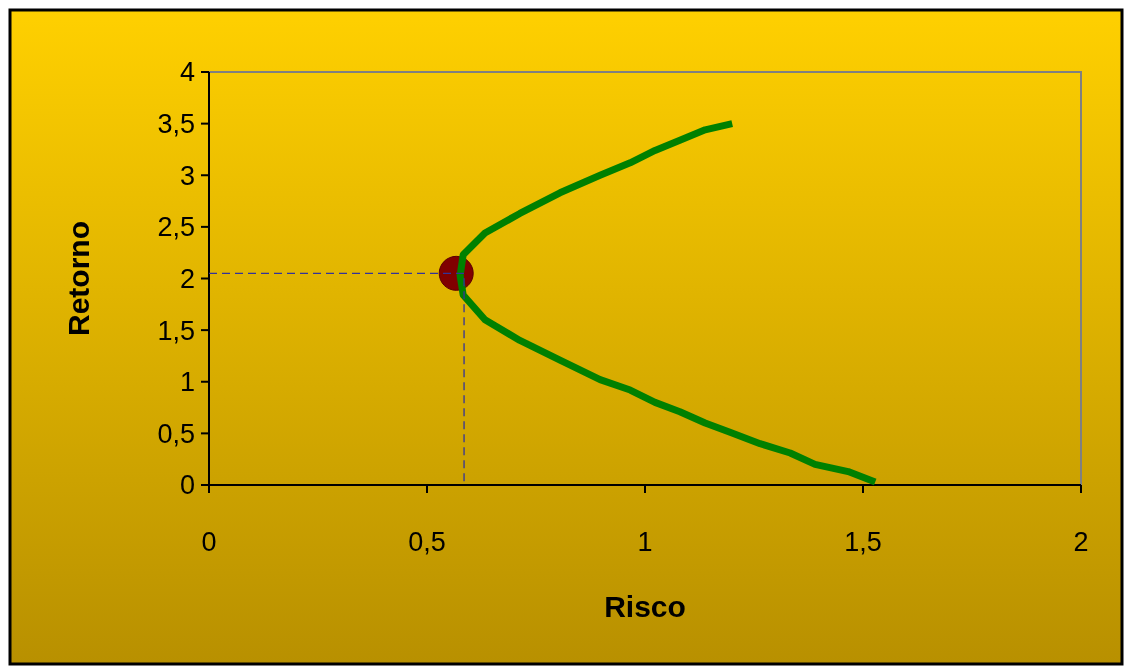 The image size is (1126, 666). What do you see at coordinates (187, 278) in the screenshot?
I see `y-tick-label: 2` at bounding box center [187, 278].